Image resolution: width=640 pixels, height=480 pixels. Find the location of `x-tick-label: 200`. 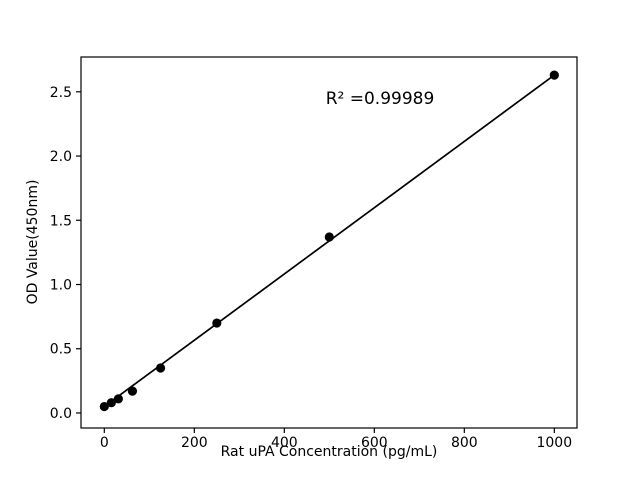

x-tick-label: 200 is located at coordinates (194, 443).